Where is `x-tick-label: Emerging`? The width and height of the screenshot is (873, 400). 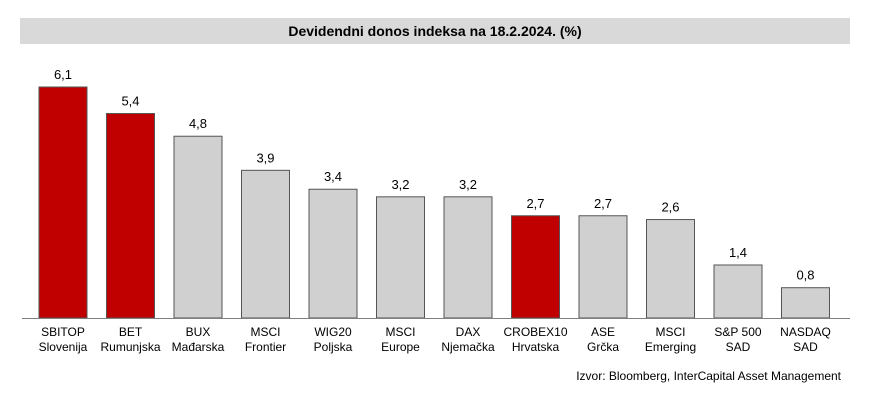
x-tick-label: Emerging is located at coordinates (670, 347).